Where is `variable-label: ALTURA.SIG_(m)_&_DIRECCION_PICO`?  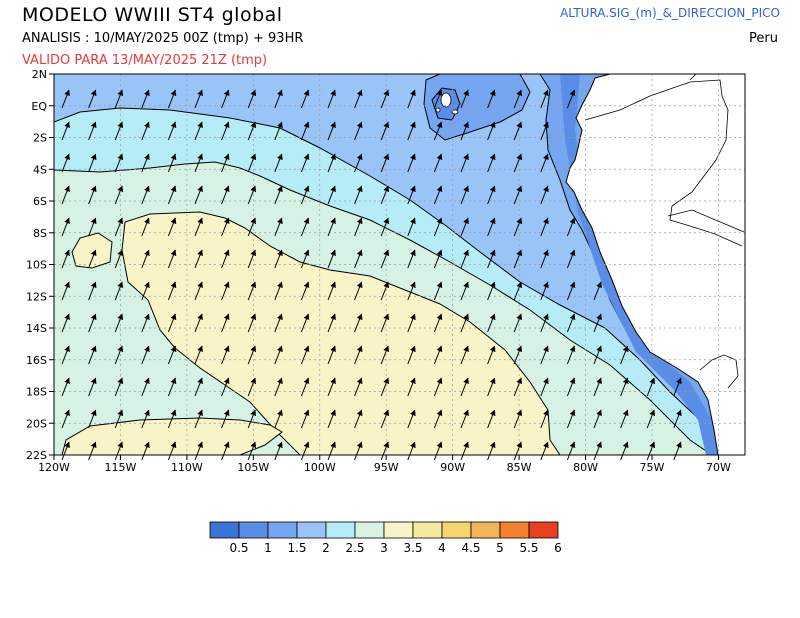
variable-label: ALTURA.SIG_(m)_&_DIRECCION_PICO is located at coordinates (670, 13).